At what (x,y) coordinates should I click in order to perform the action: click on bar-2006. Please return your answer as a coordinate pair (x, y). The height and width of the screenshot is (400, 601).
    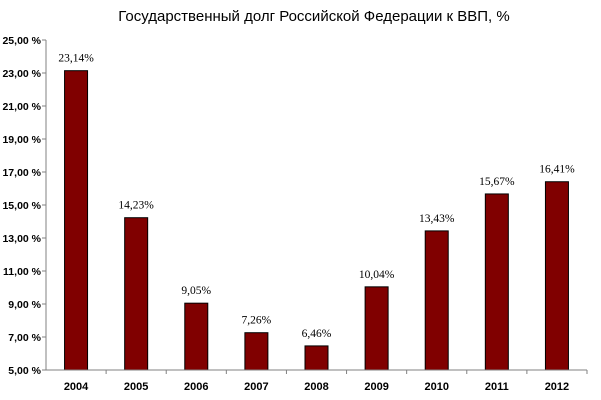
    Looking at the image, I should click on (196, 336).